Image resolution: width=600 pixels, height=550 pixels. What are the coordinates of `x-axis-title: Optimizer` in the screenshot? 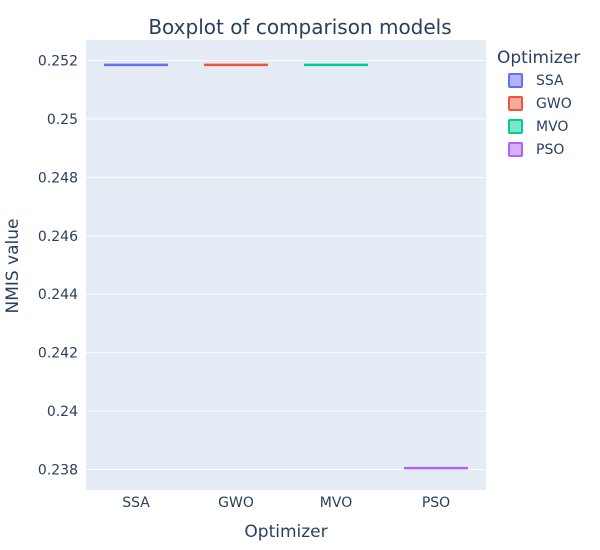 It's located at (285, 532).